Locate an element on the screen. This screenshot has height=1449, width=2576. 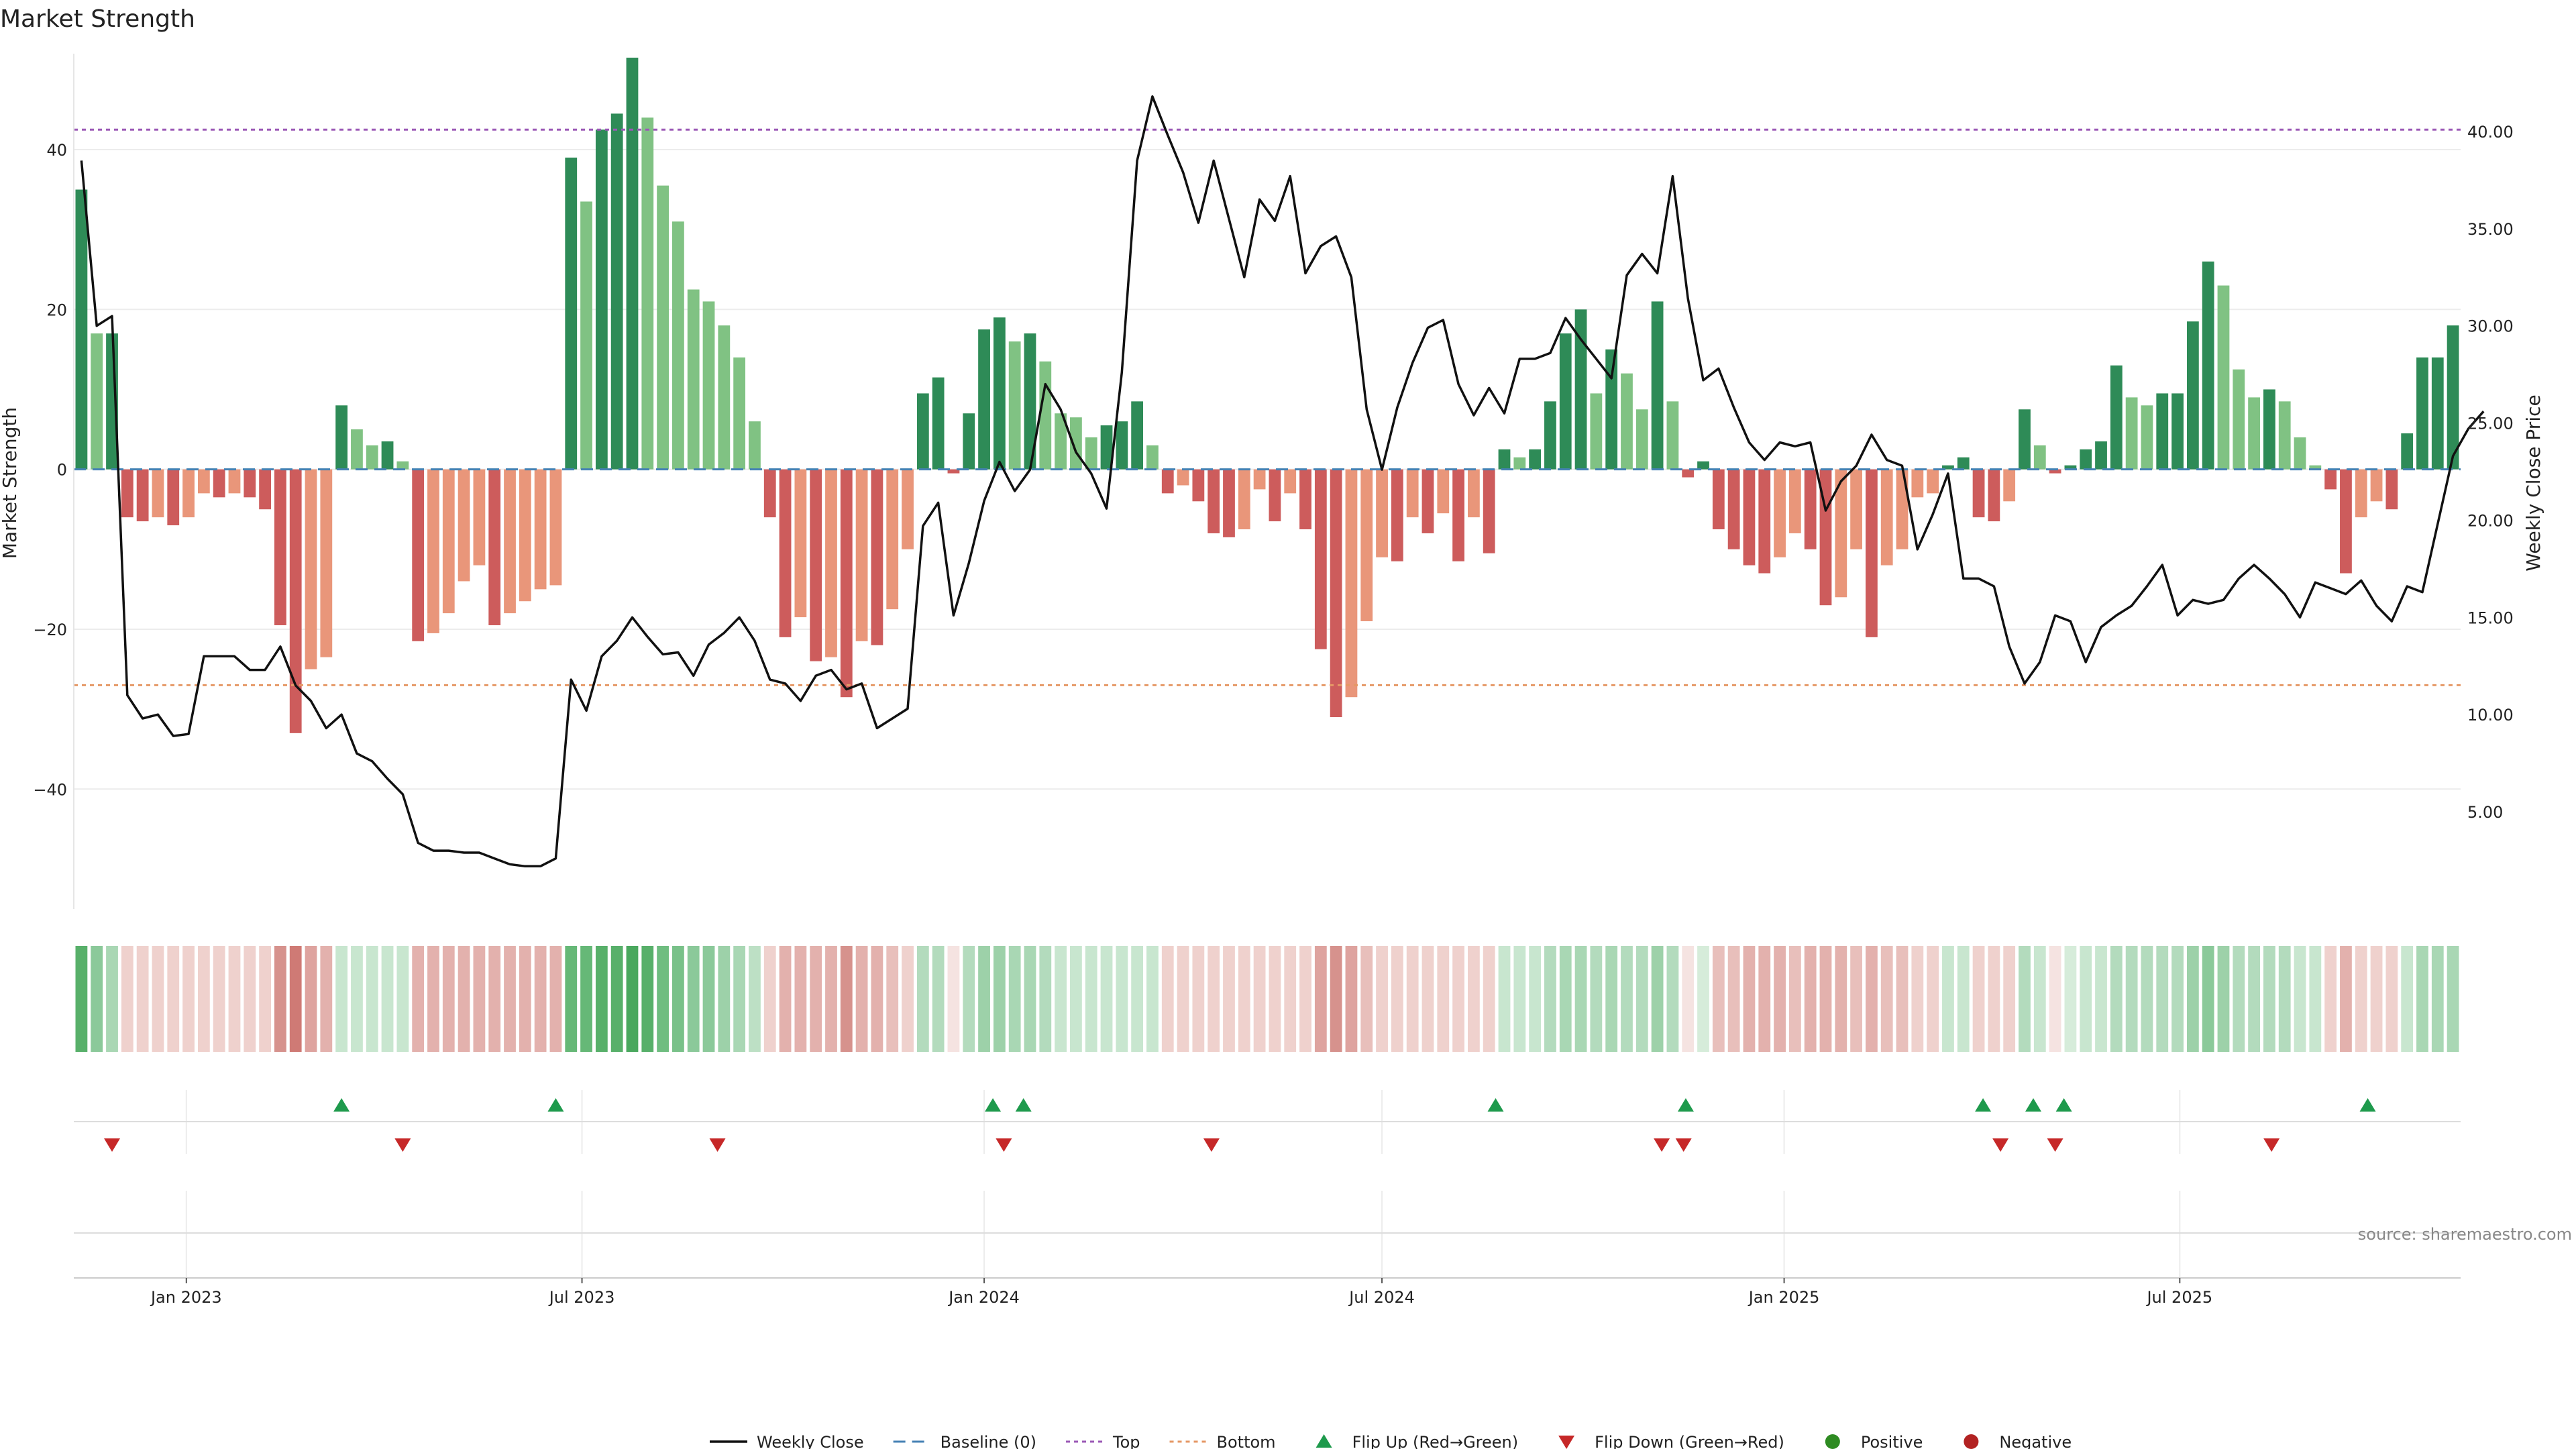
flip-marker-panel is located at coordinates (1267, 1125).